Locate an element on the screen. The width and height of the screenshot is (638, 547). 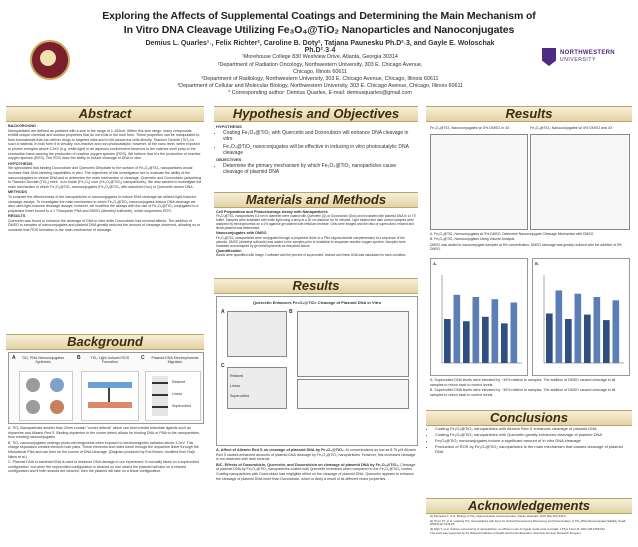
gel-label-supercoiled: Supercoiled is located at coordinates (181, 406).